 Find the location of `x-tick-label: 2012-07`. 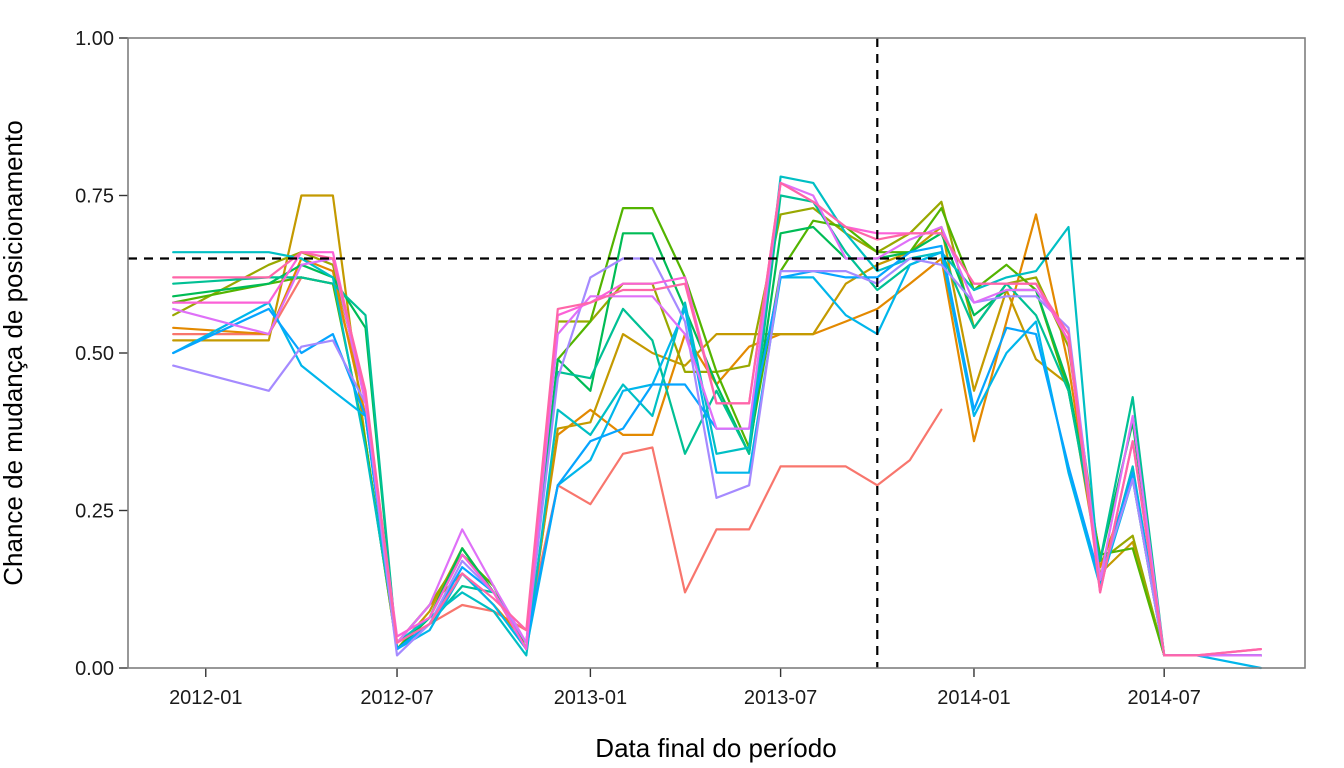

x-tick-label: 2012-07 is located at coordinates (396, 698).